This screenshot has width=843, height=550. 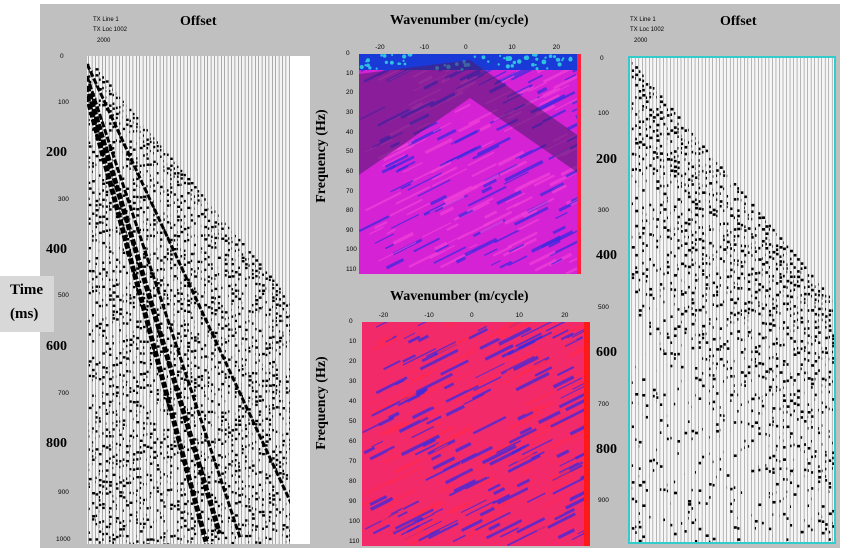 I want to click on top-fk-svg, so click(x=470, y=164).